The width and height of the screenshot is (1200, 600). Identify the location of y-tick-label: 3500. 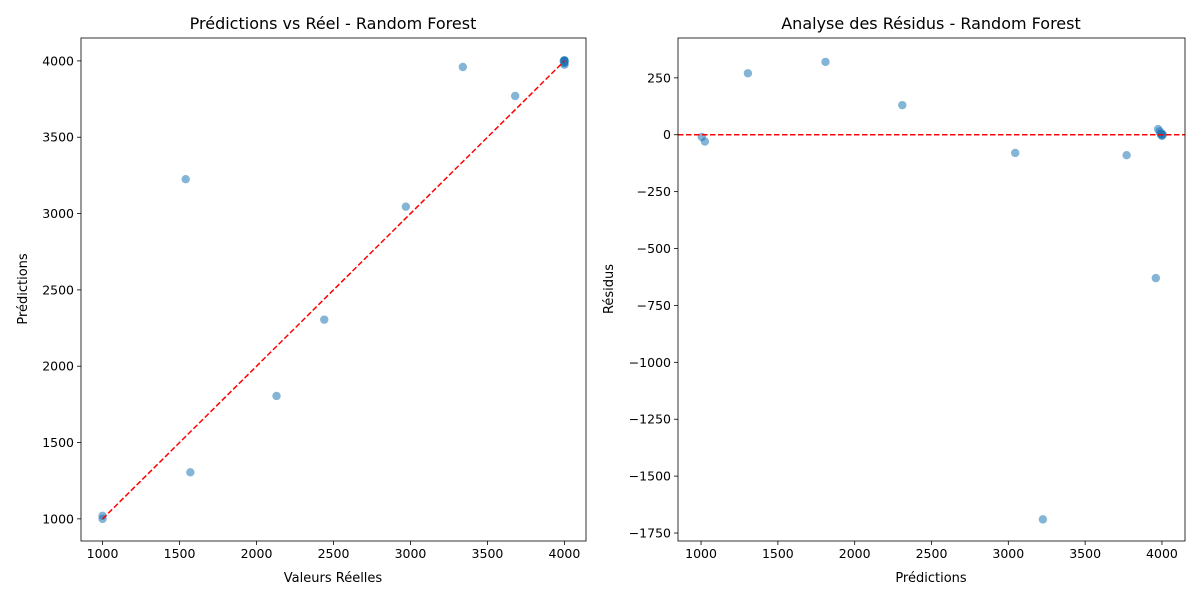
(58, 137).